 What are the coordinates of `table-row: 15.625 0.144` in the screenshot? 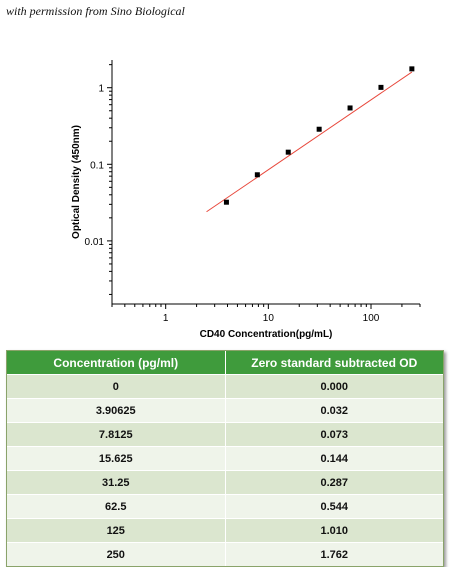 It's located at (225, 458).